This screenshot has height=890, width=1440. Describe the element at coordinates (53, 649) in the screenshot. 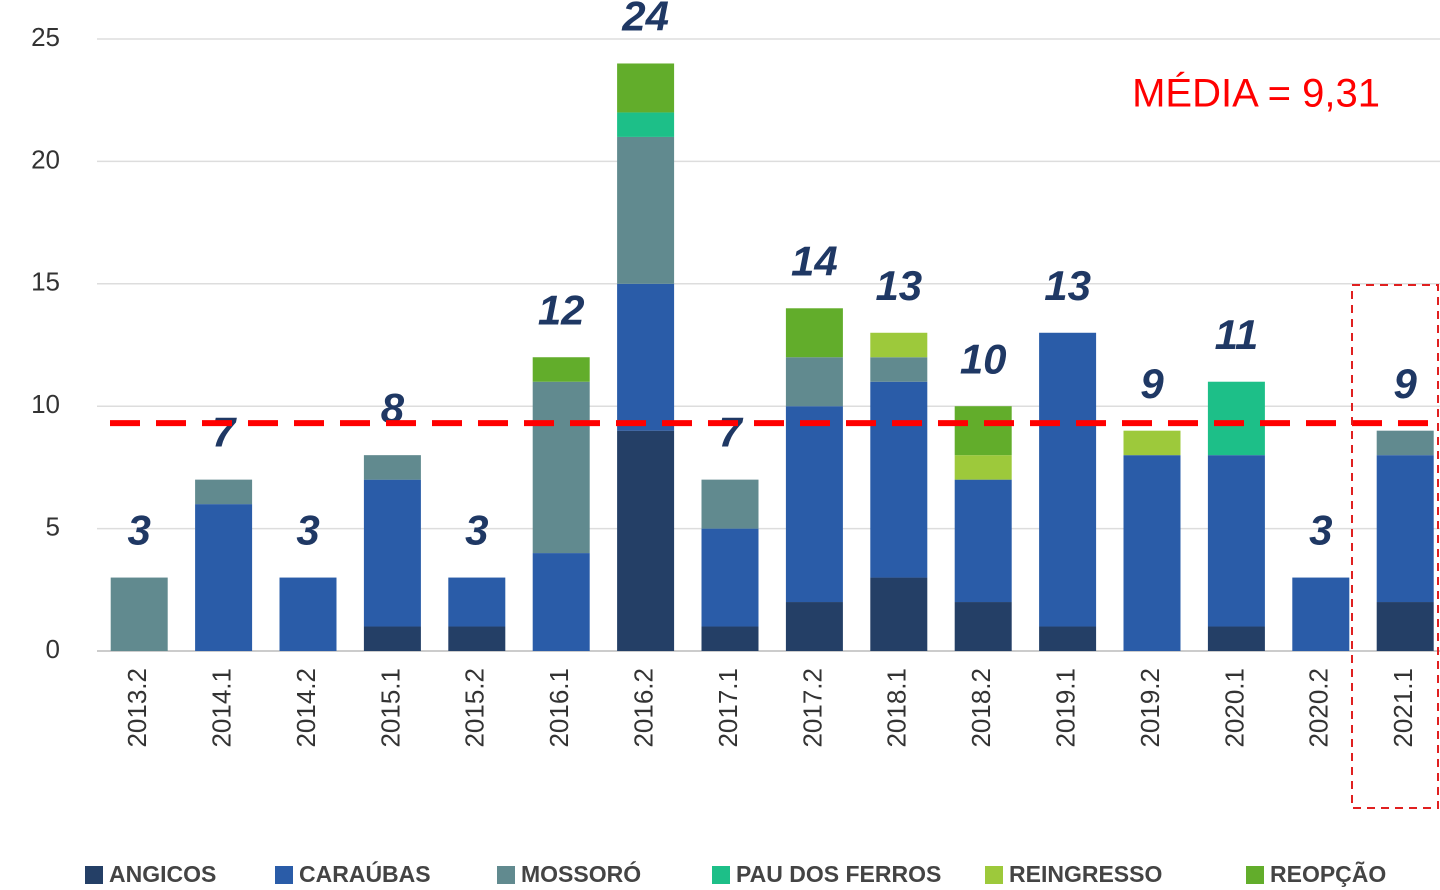

I see `y-tick-label: 0` at that location.